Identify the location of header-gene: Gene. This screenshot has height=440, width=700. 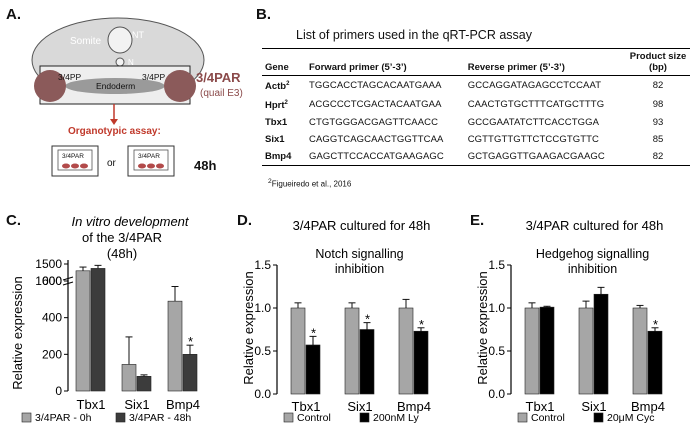
(284, 62).